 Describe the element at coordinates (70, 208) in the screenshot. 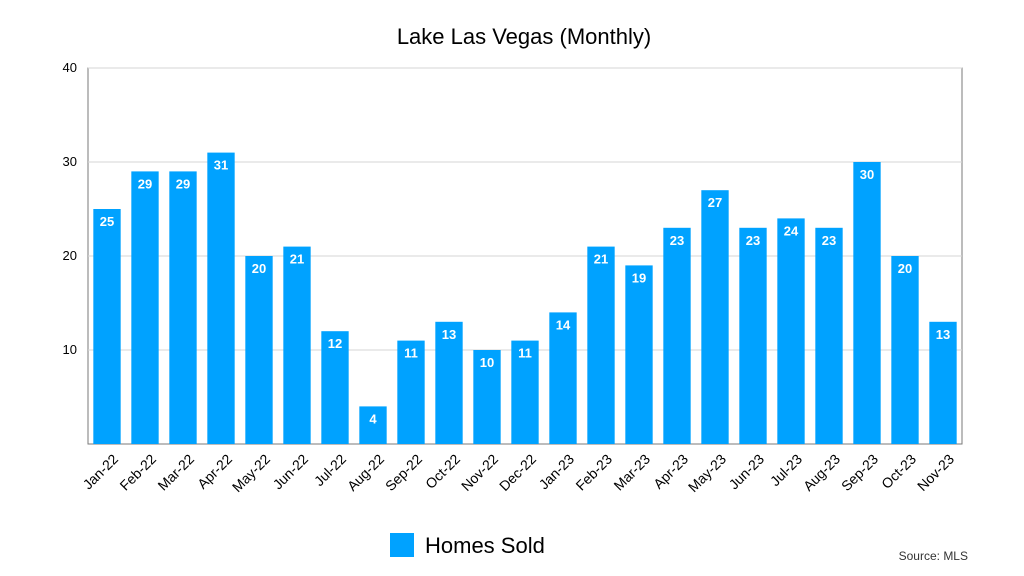

I see `y-axis: 10 20 30 40` at that location.